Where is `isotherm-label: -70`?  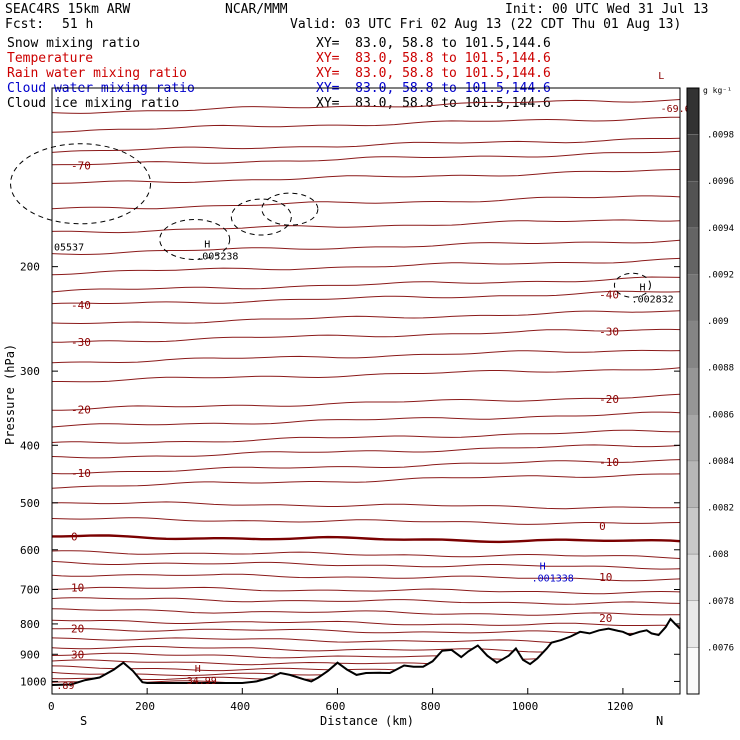
isotherm-label: -70 is located at coordinates (81, 165).